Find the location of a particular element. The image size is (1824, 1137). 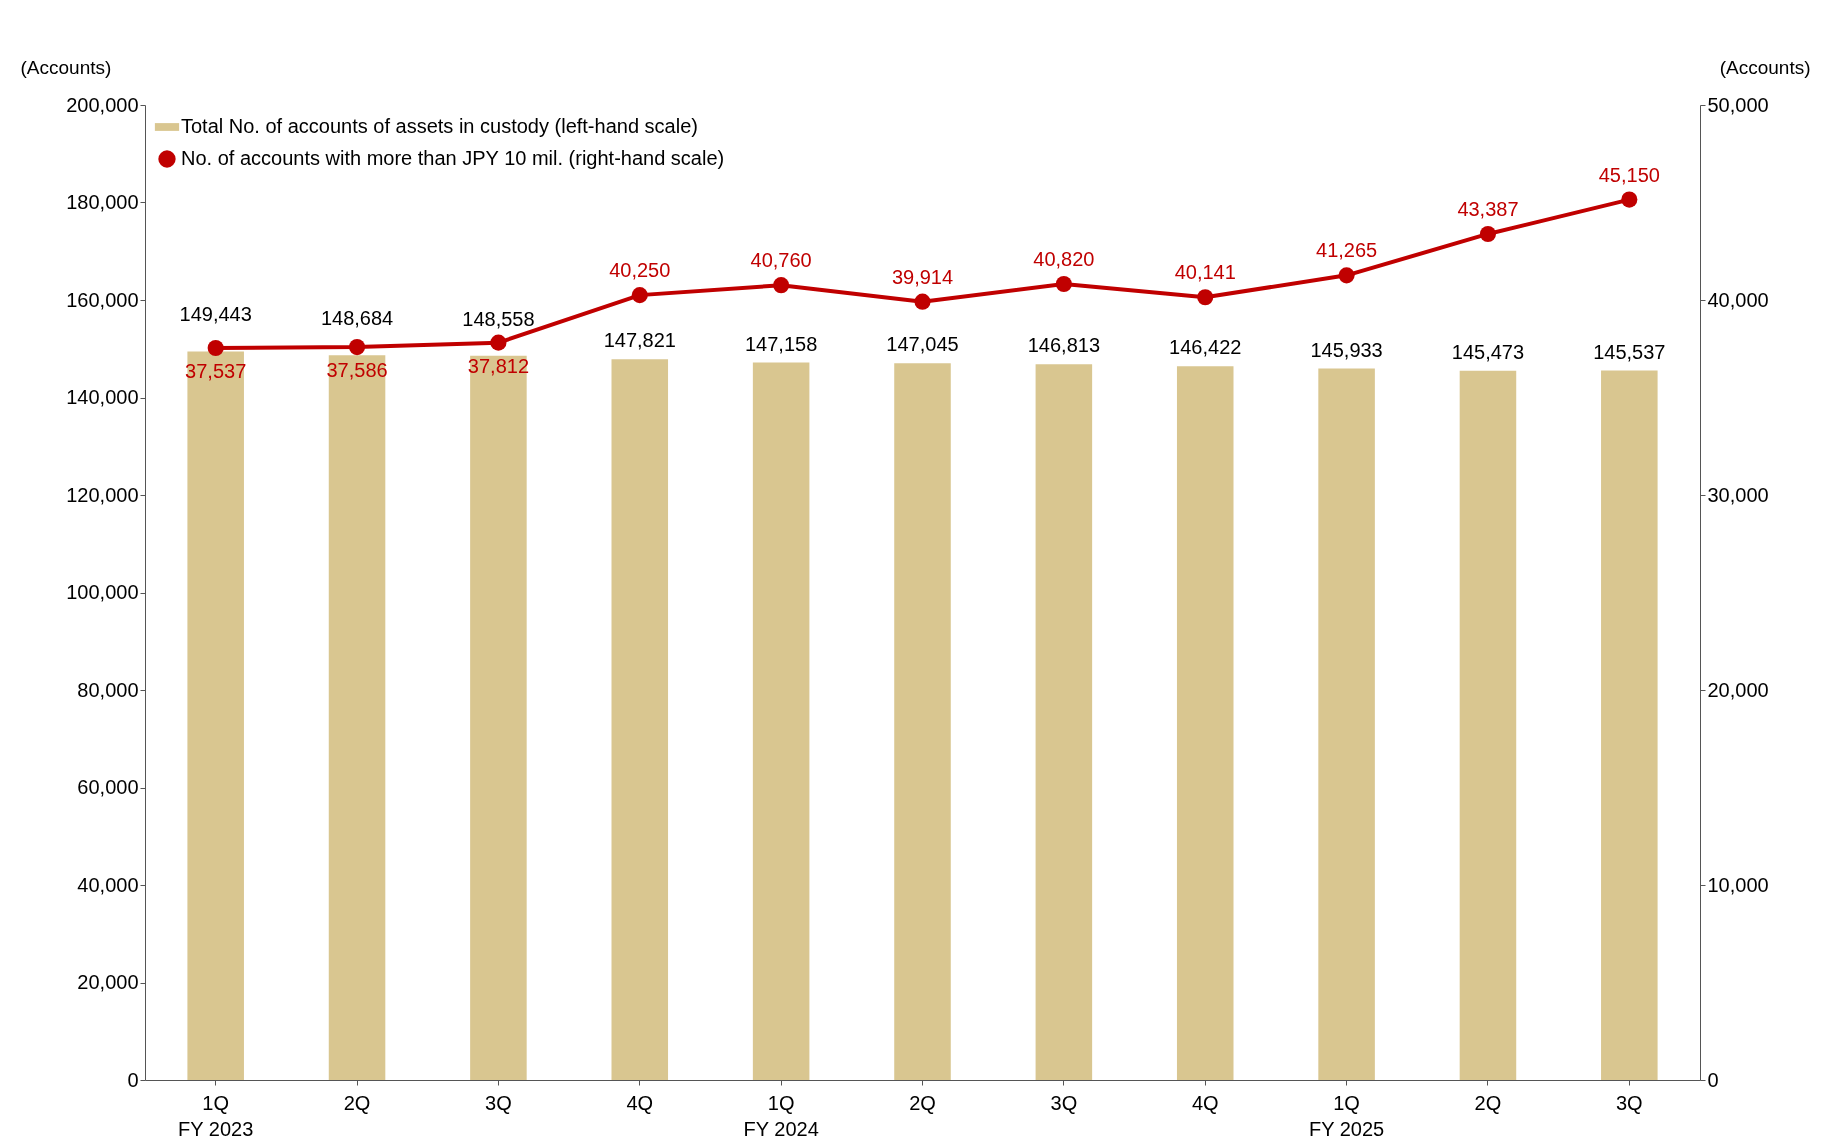

data-label: 145,537 is located at coordinates (1629, 351).